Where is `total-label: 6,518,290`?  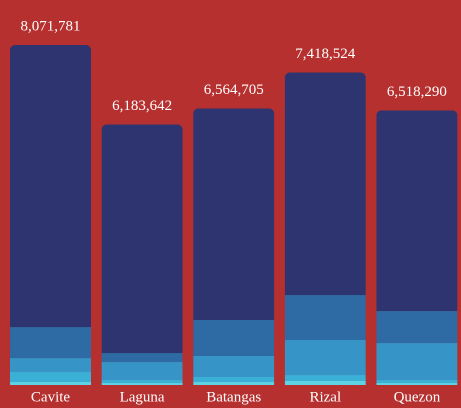 total-label: 6,518,290 is located at coordinates (417, 92).